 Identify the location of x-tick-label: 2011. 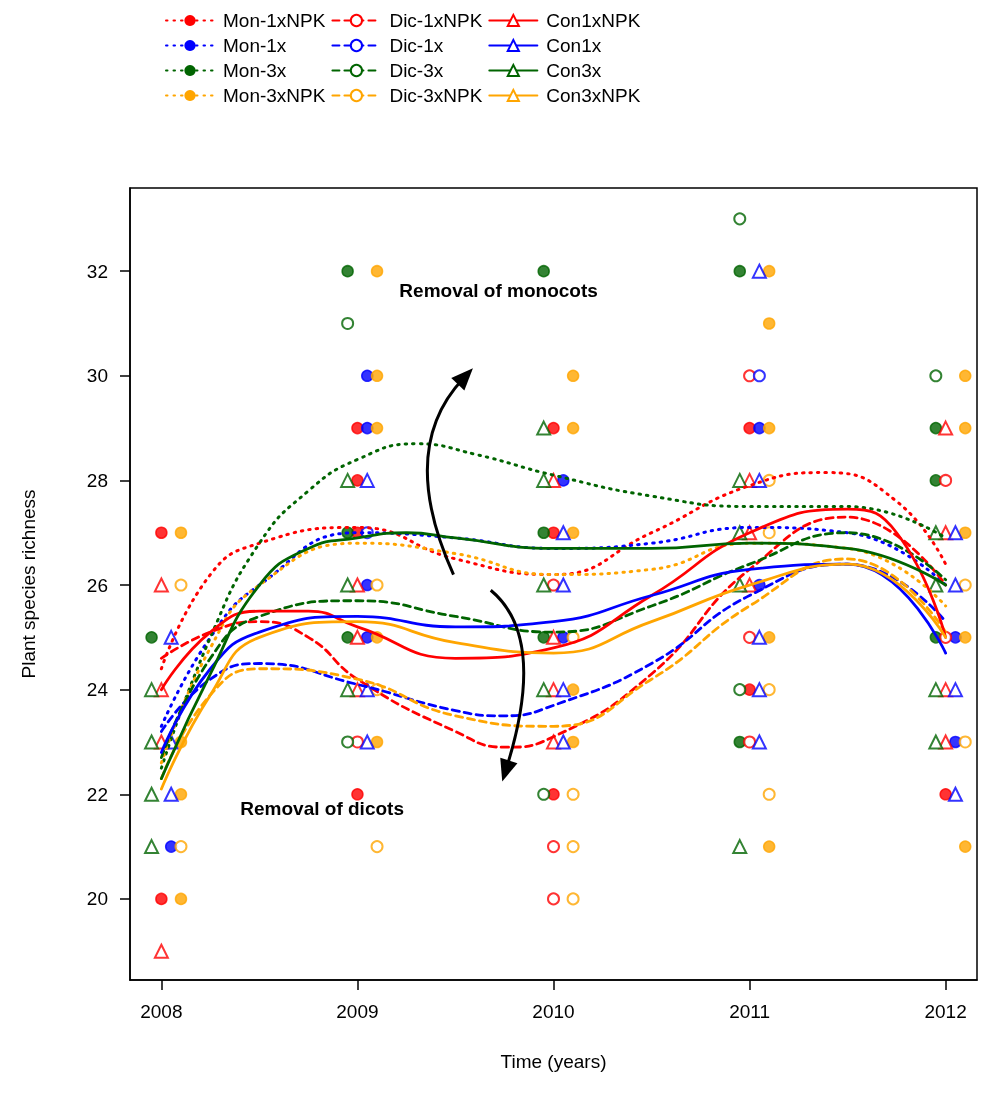
(749, 1011).